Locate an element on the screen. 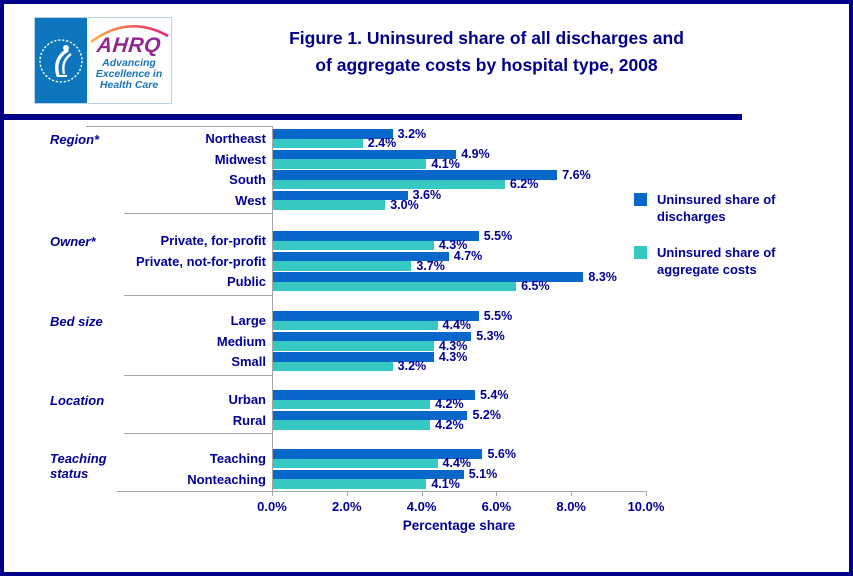 This screenshot has width=853, height=576. value-label: 4.4% is located at coordinates (457, 463).